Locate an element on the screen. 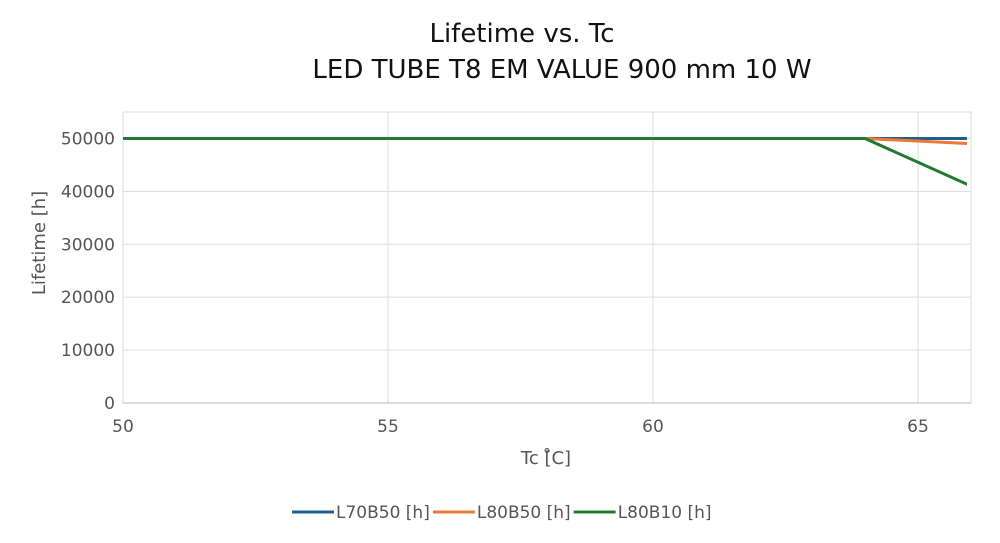  legend-label: L80B10 [h] is located at coordinates (665, 513).